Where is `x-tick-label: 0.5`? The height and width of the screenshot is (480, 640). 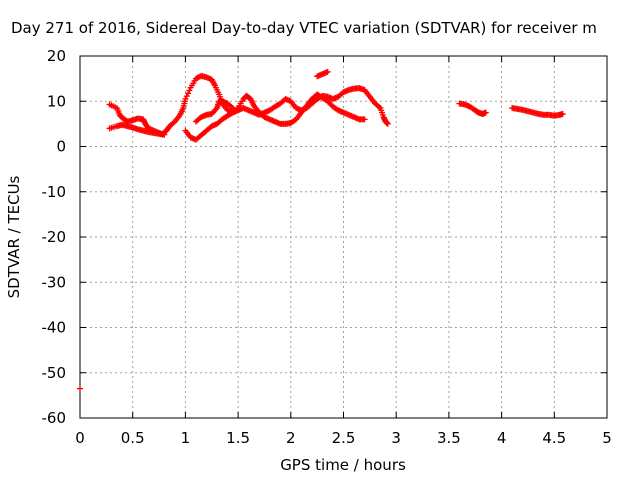
x-tick-label: 0.5 is located at coordinates (133, 438).